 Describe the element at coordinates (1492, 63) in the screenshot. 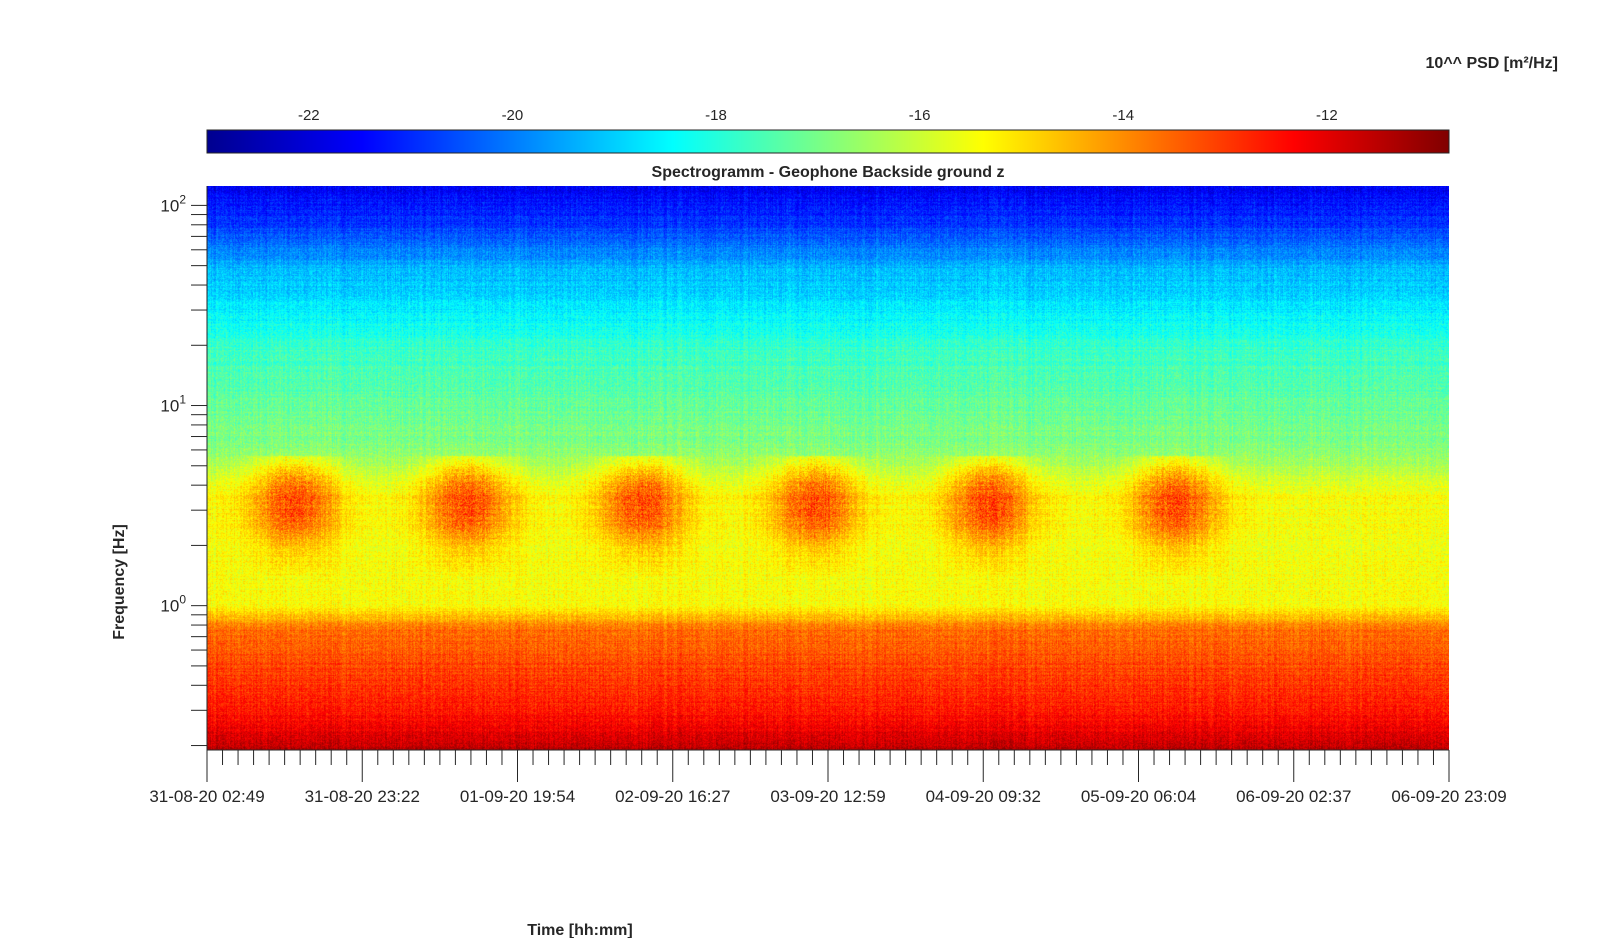

I see `colorbar-label: 10^^ PSD [m²/Hz]` at that location.